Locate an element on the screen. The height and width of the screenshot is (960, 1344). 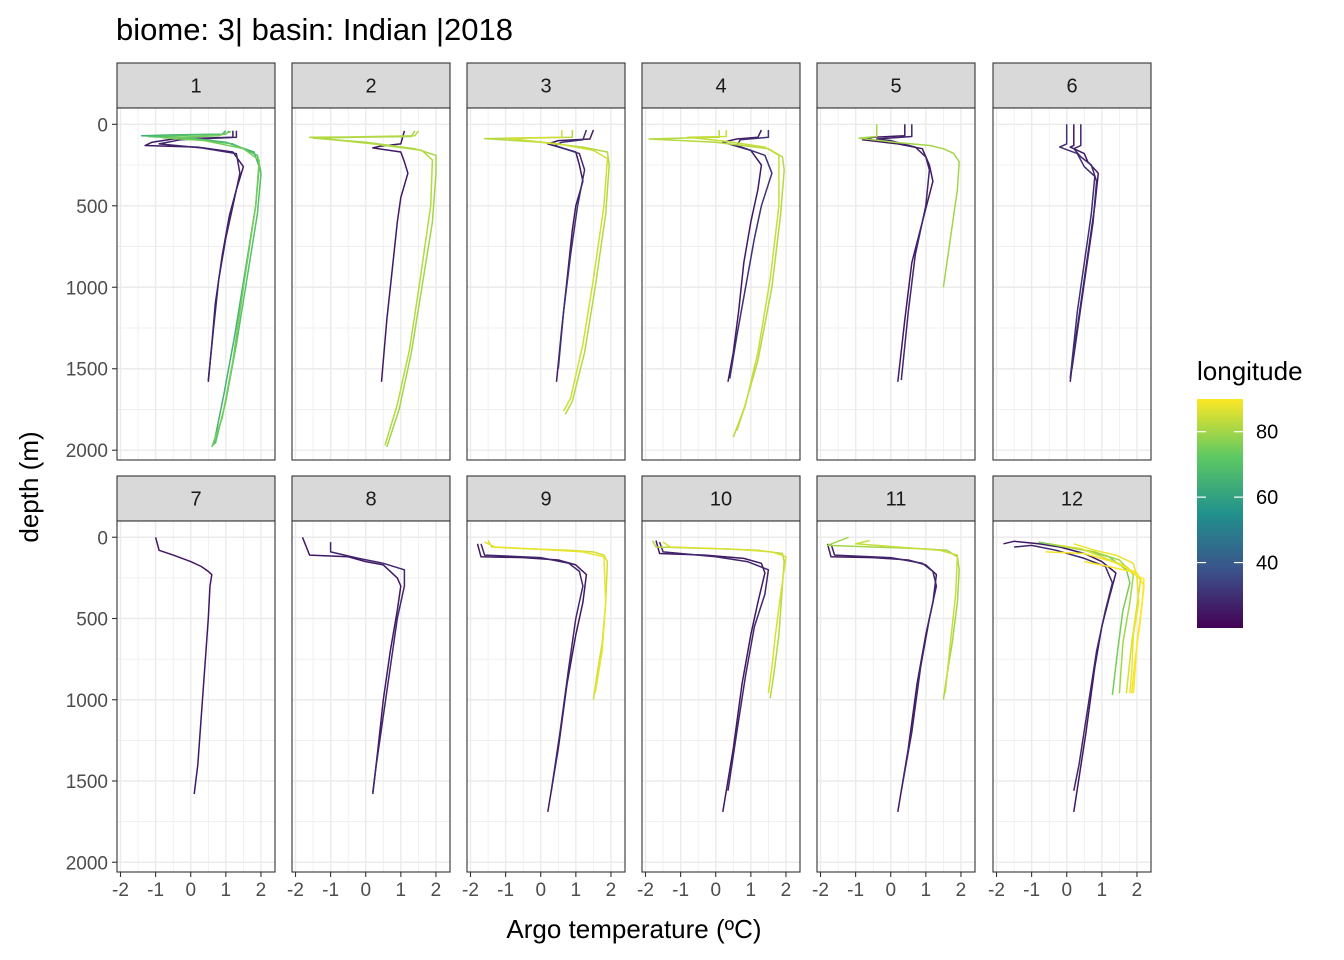
facet-strip-label: 8 is located at coordinates (370, 500).